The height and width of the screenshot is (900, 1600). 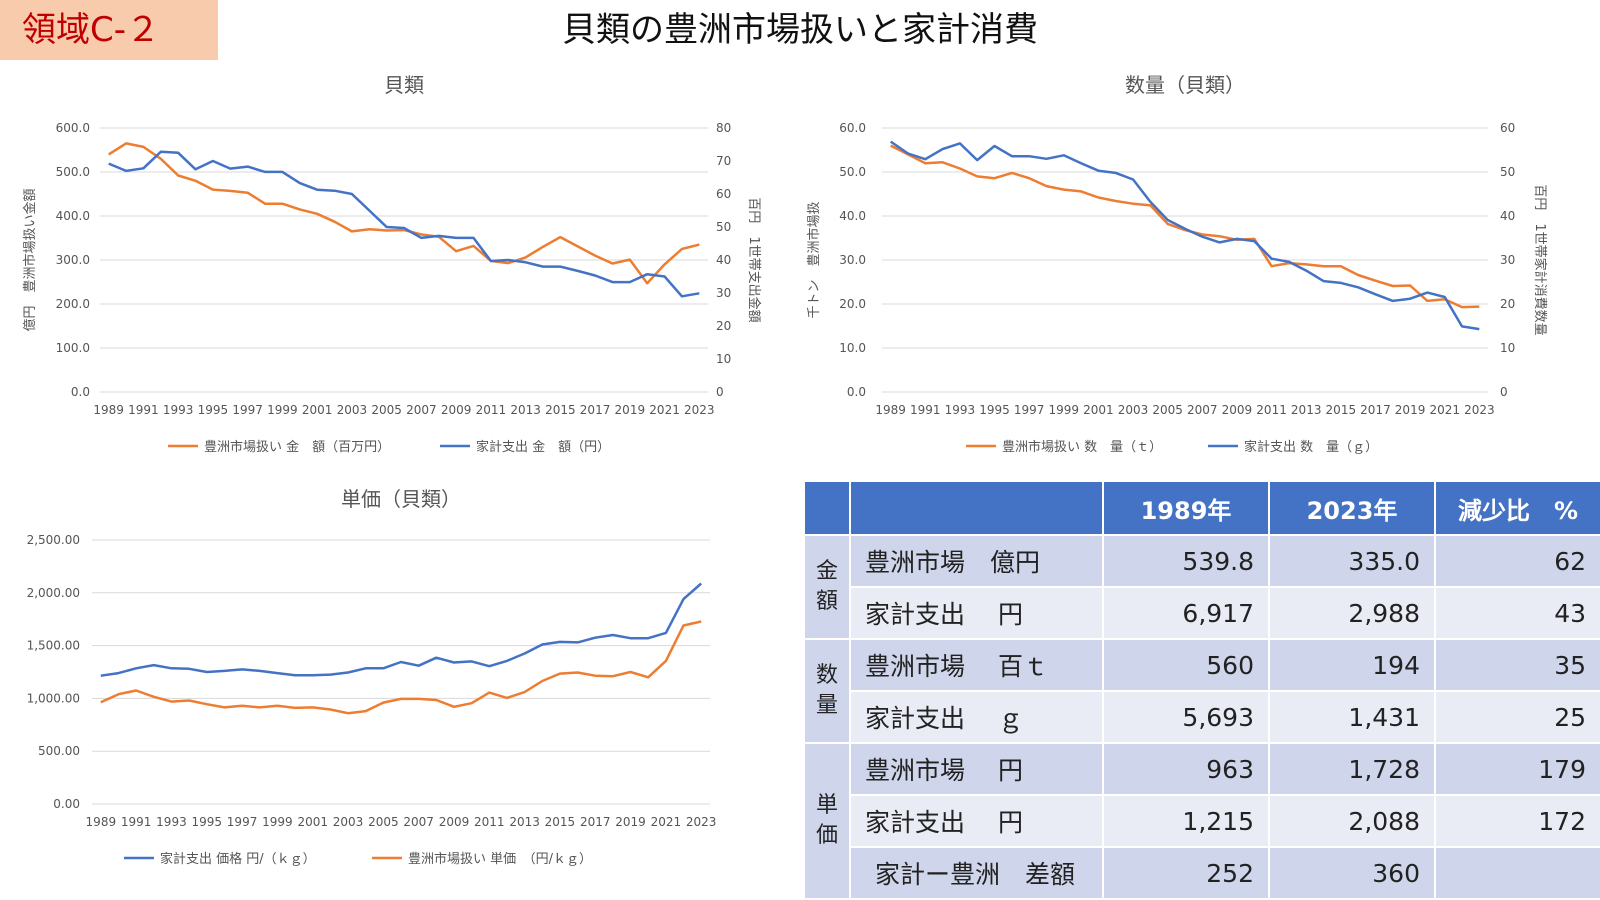 I want to click on y2-tick-label: 80, so click(x=723, y=128).